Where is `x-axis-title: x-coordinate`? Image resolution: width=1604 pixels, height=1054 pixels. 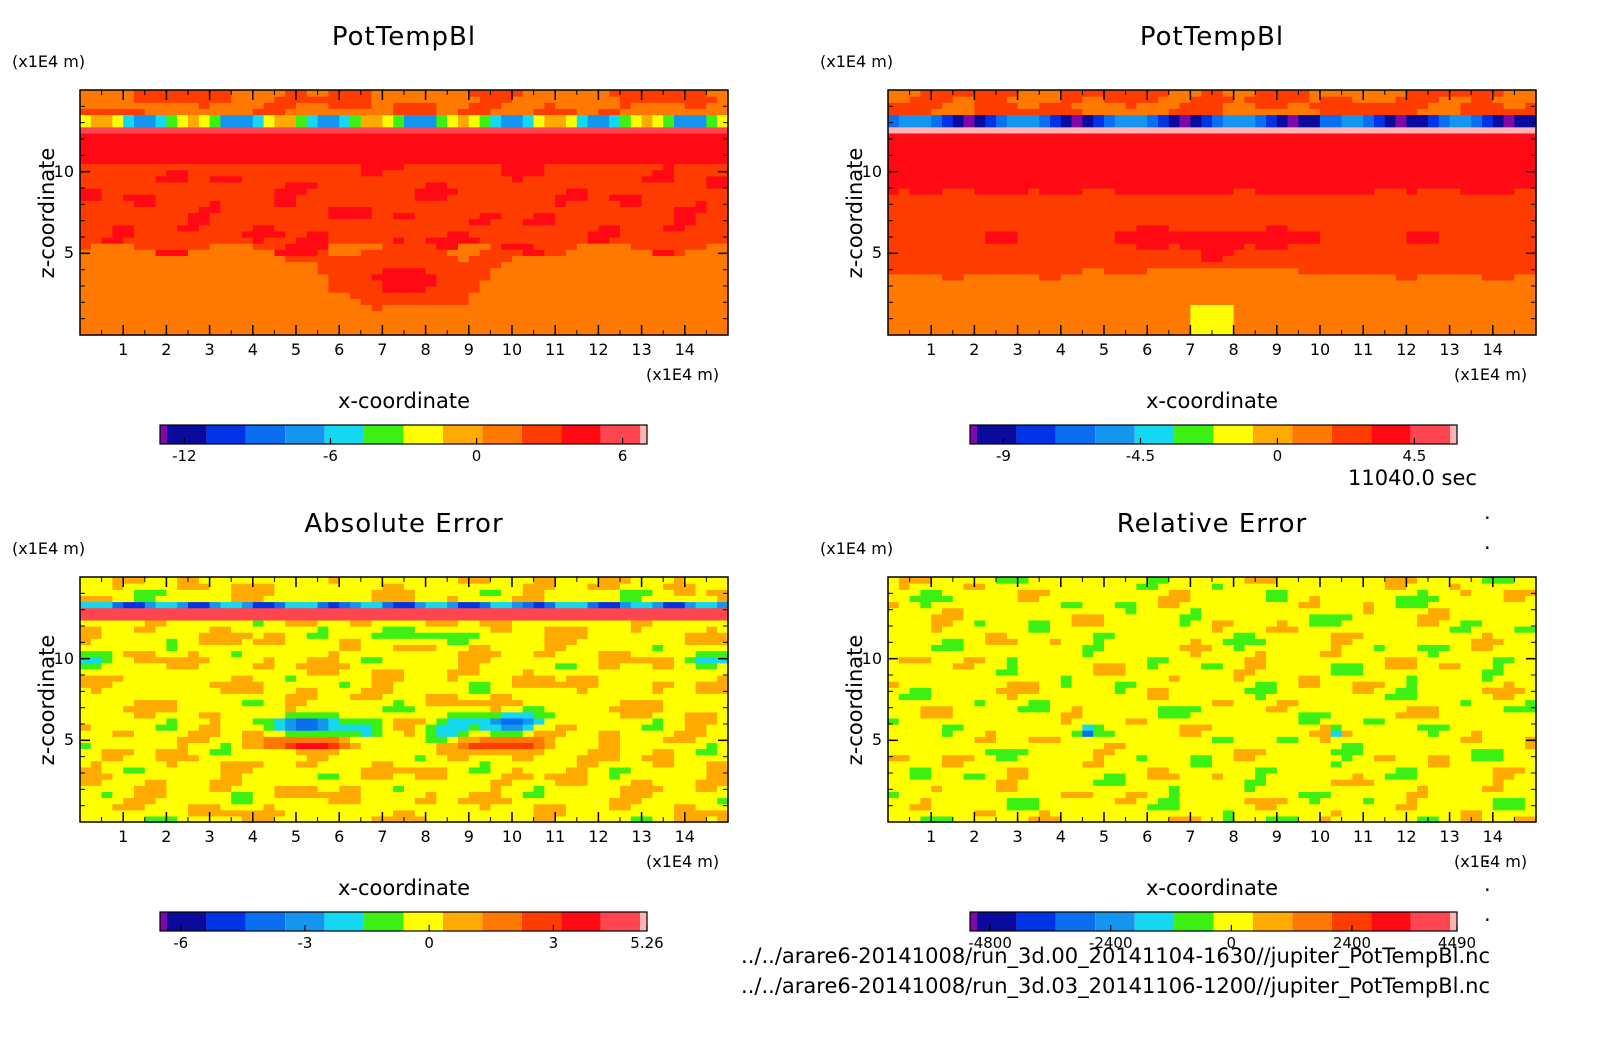
x-axis-title: x-coordinate is located at coordinates (403, 401).